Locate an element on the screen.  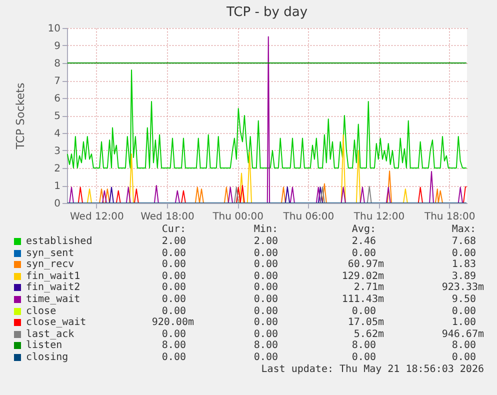
y-axis-title: TCP Sockets is located at coordinates (20, 116).